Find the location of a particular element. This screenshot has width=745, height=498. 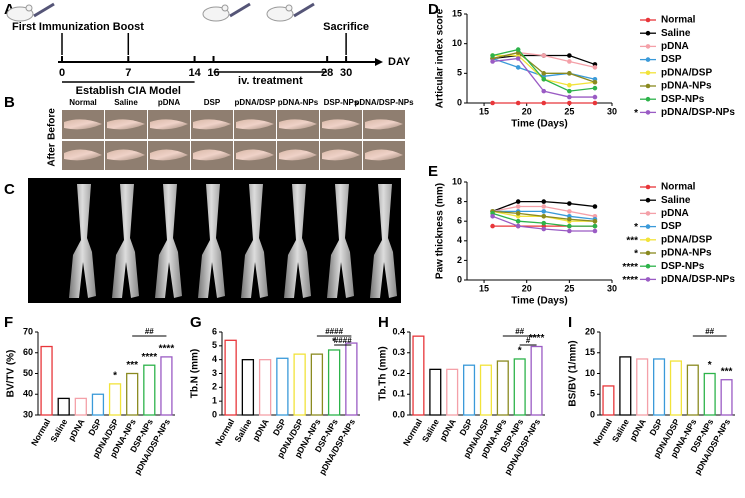

x-tick-label: 30 is located at coordinates (612, 288).